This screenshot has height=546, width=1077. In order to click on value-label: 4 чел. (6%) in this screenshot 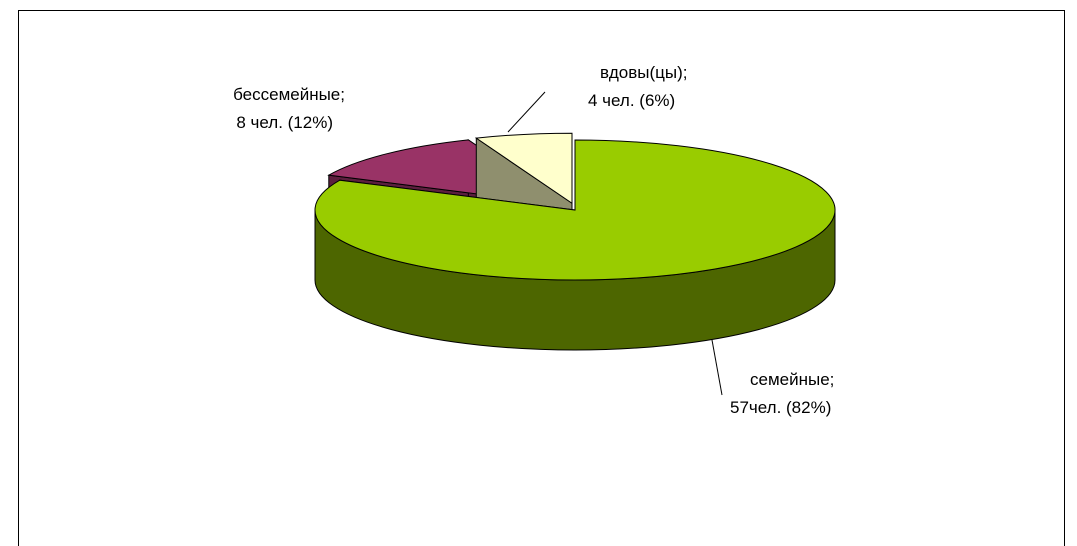, I will do `click(631, 100)`.